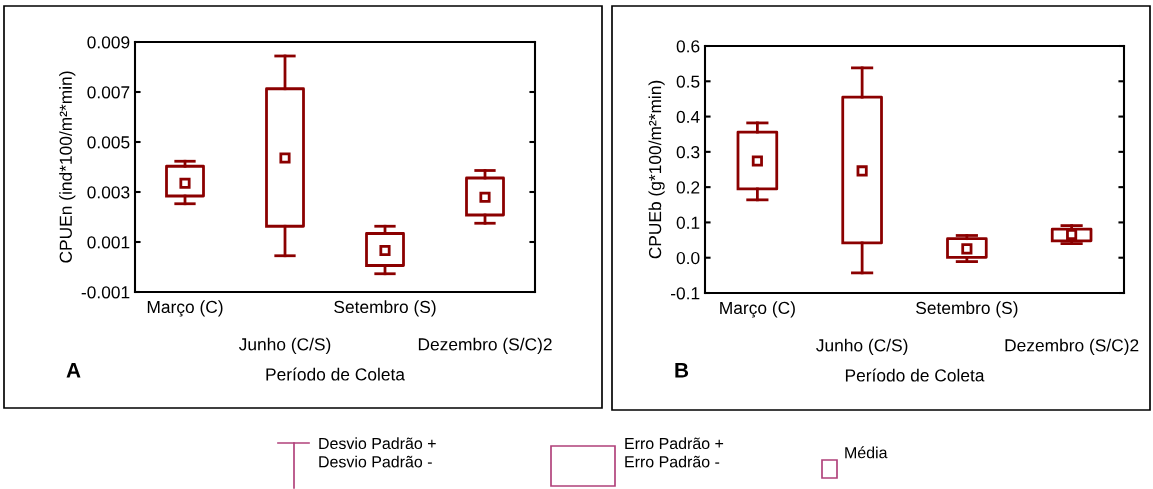  What do you see at coordinates (67, 167) in the screenshot?
I see `y-axis-title: CPUEn (ind*100/m²*min)` at bounding box center [67, 167].